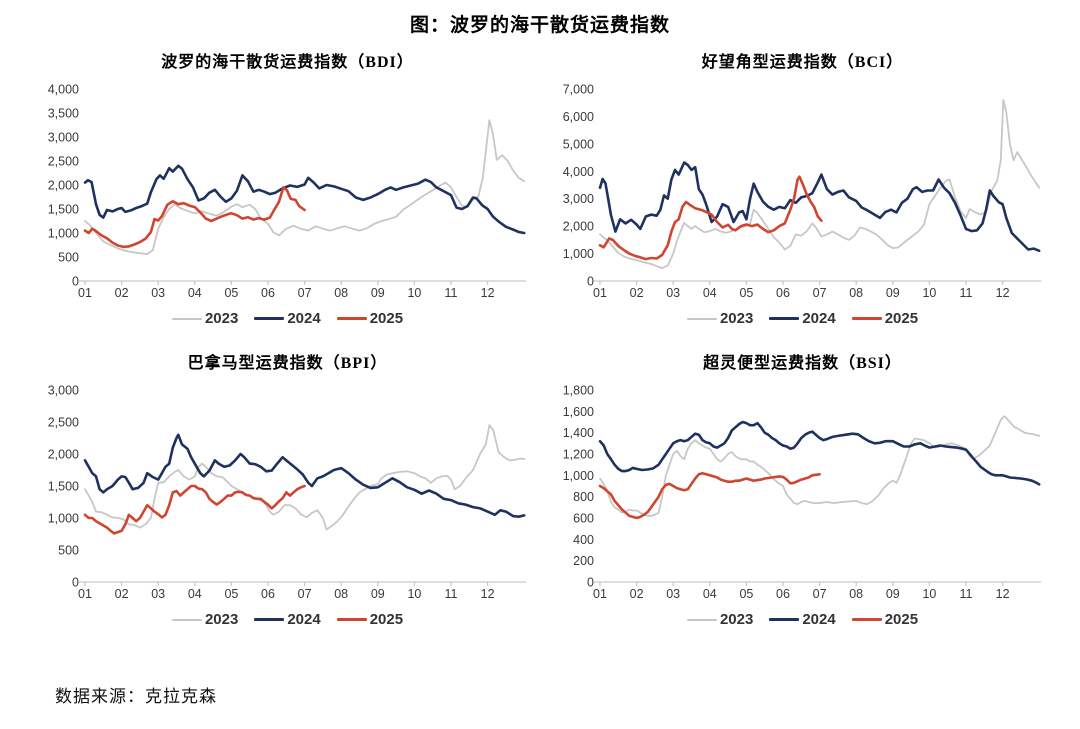 The width and height of the screenshot is (1080, 729). I want to click on svg-text: 200, so click(583, 561).